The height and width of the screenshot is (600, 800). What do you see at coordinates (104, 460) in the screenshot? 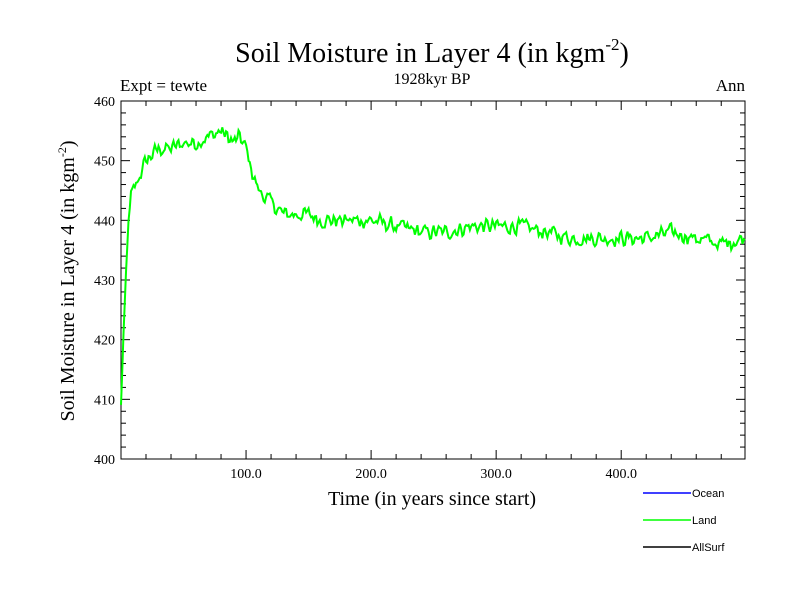
I see `y-tick-label: 400` at bounding box center [104, 460].